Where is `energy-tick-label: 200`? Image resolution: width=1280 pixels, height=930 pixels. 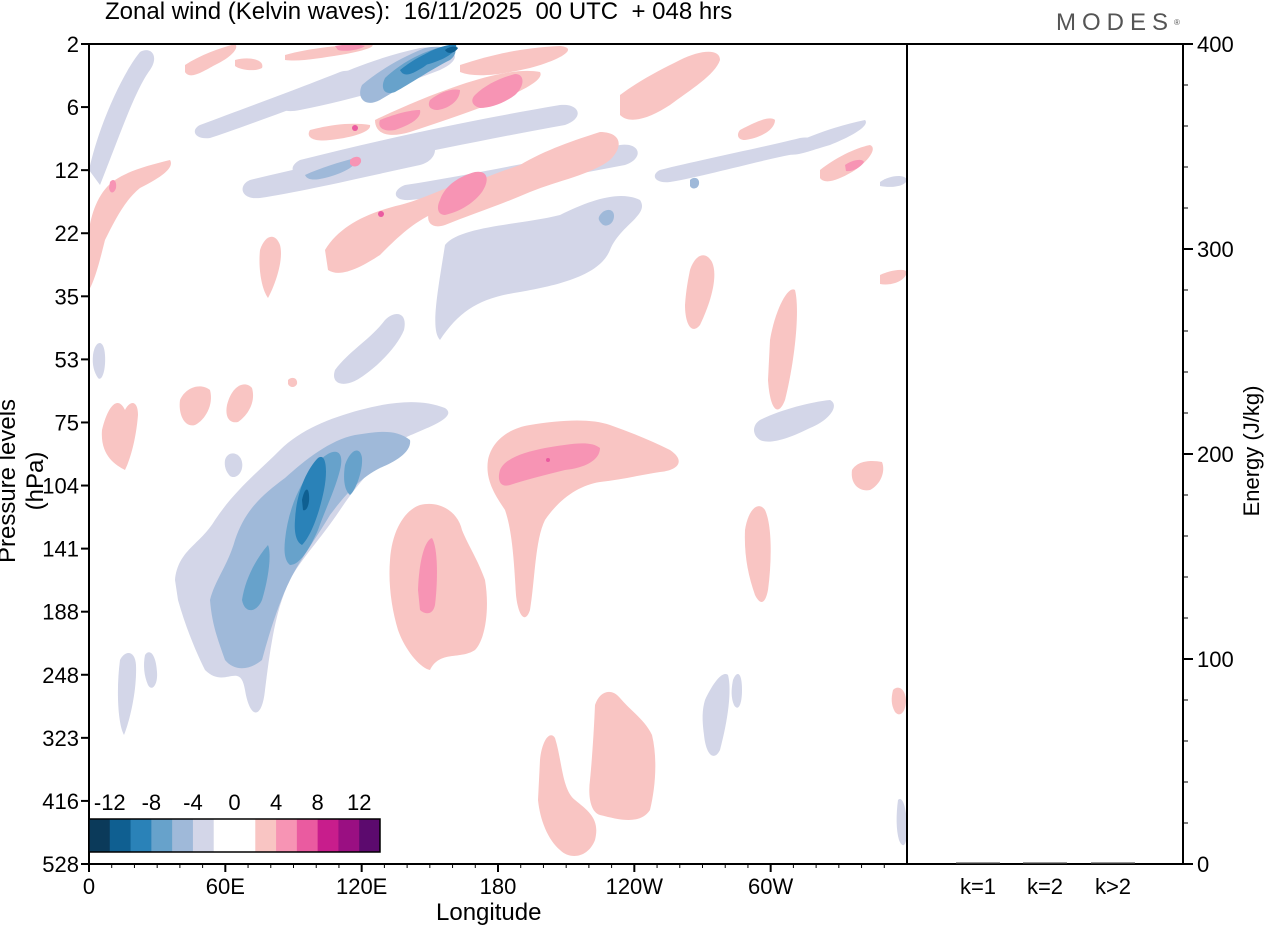 energy-tick-label: 200 is located at coordinates (1215, 454).